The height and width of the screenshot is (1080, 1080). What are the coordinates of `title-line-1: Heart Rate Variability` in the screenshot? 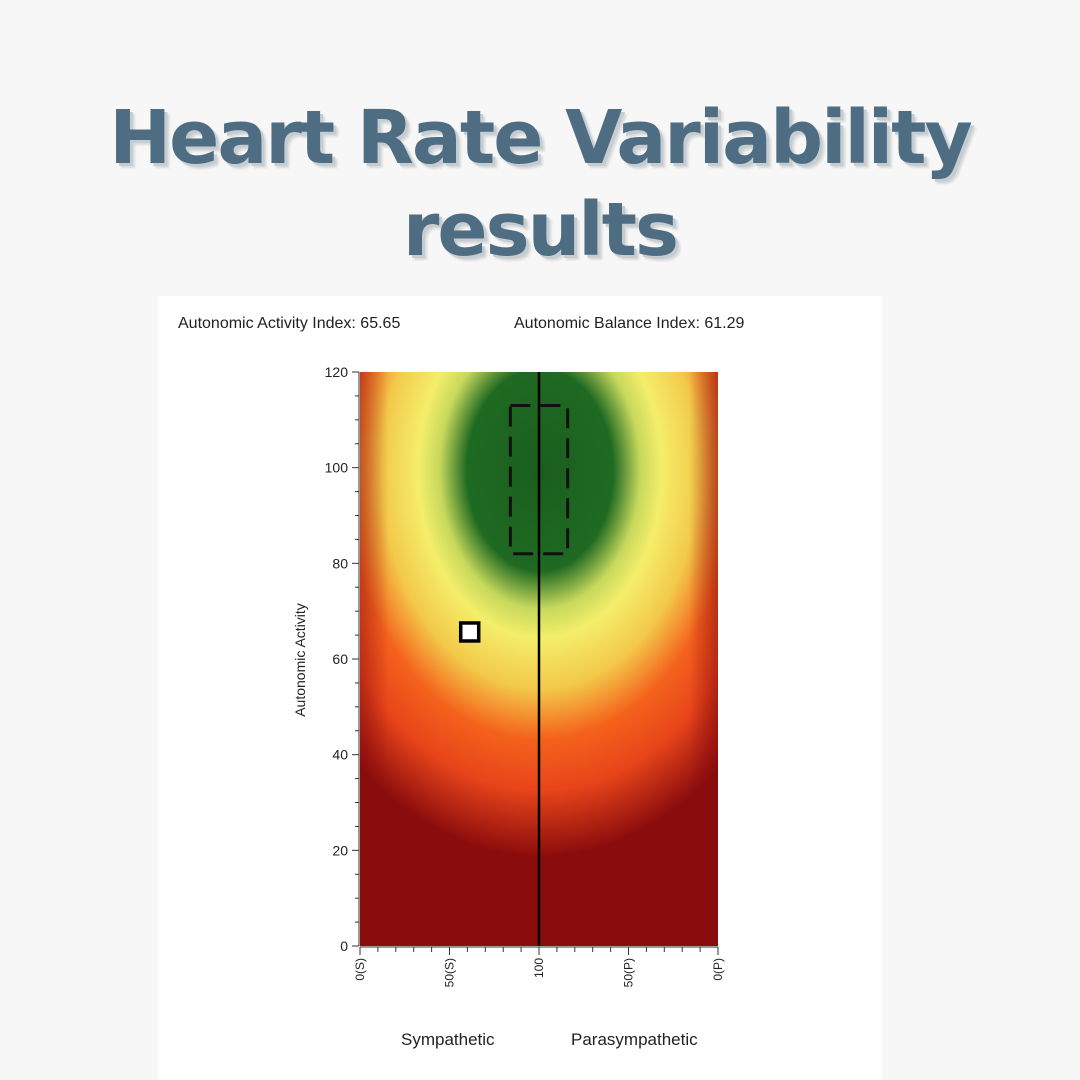 It's located at (541, 138).